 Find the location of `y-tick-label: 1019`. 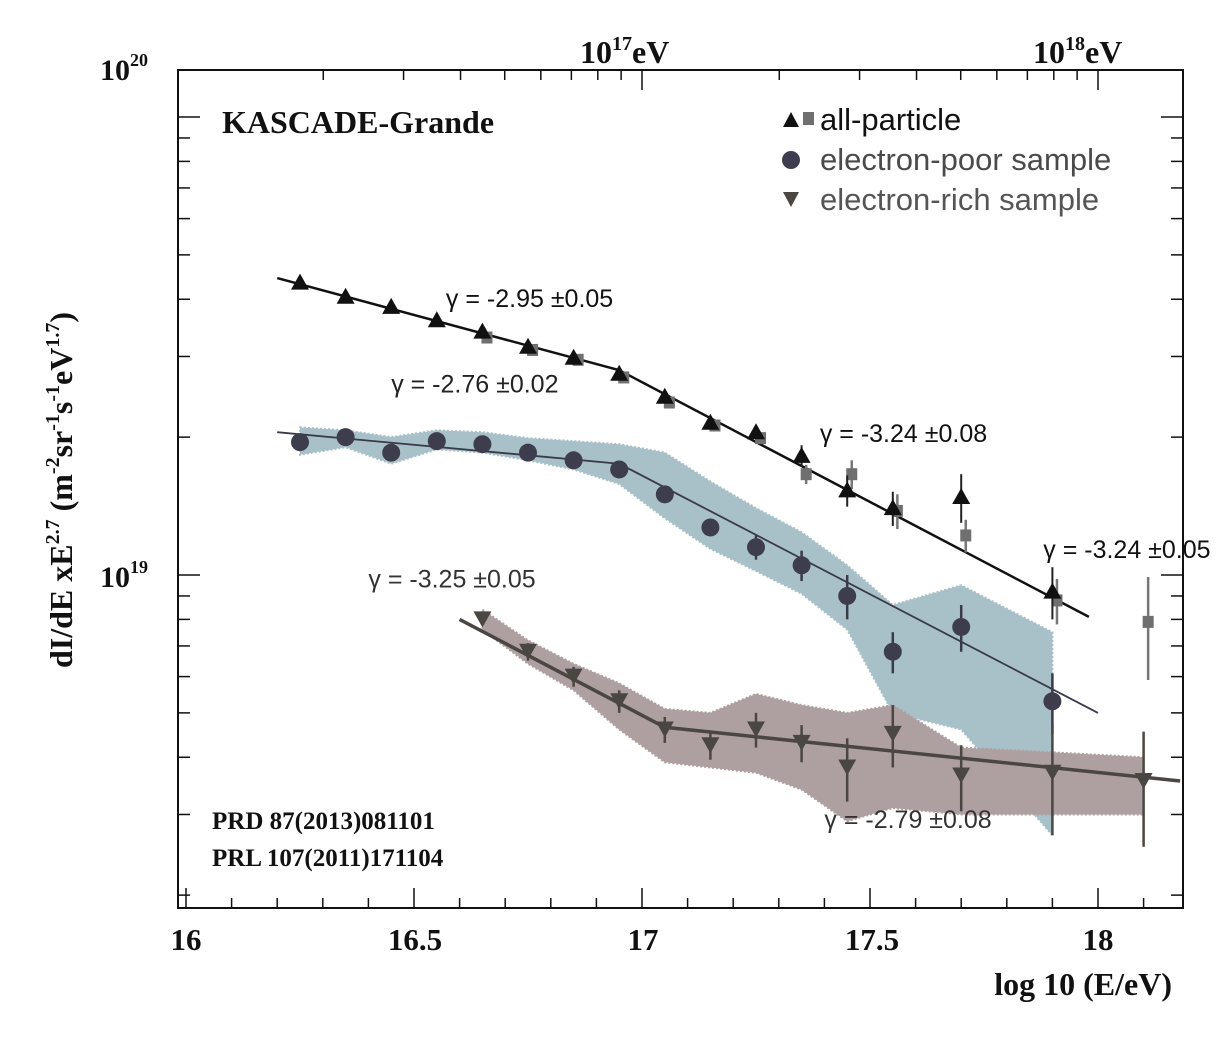

y-tick-label: 1019 is located at coordinates (124, 575).